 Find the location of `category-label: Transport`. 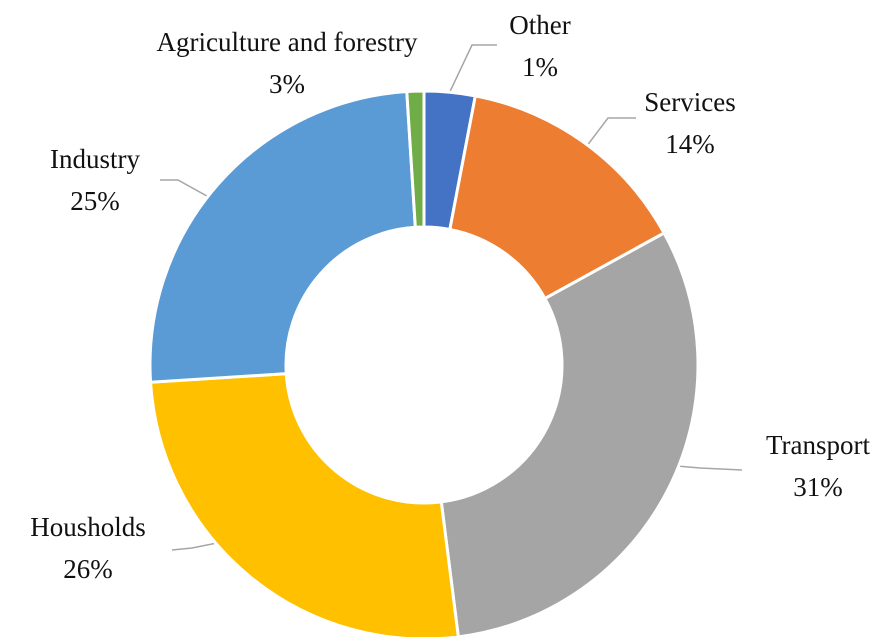

category-label: Transport is located at coordinates (818, 445).